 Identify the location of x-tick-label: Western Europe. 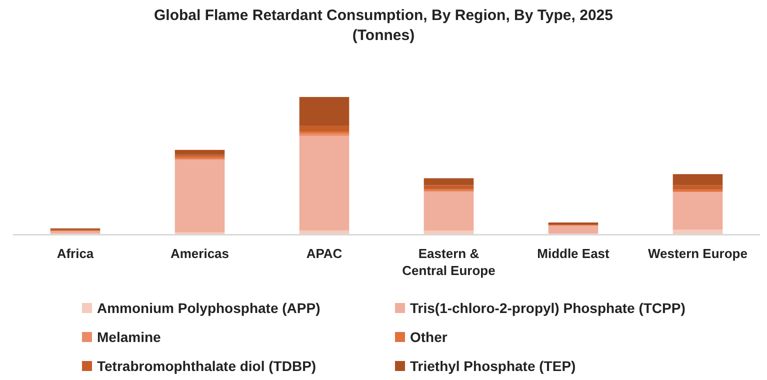
(698, 253).